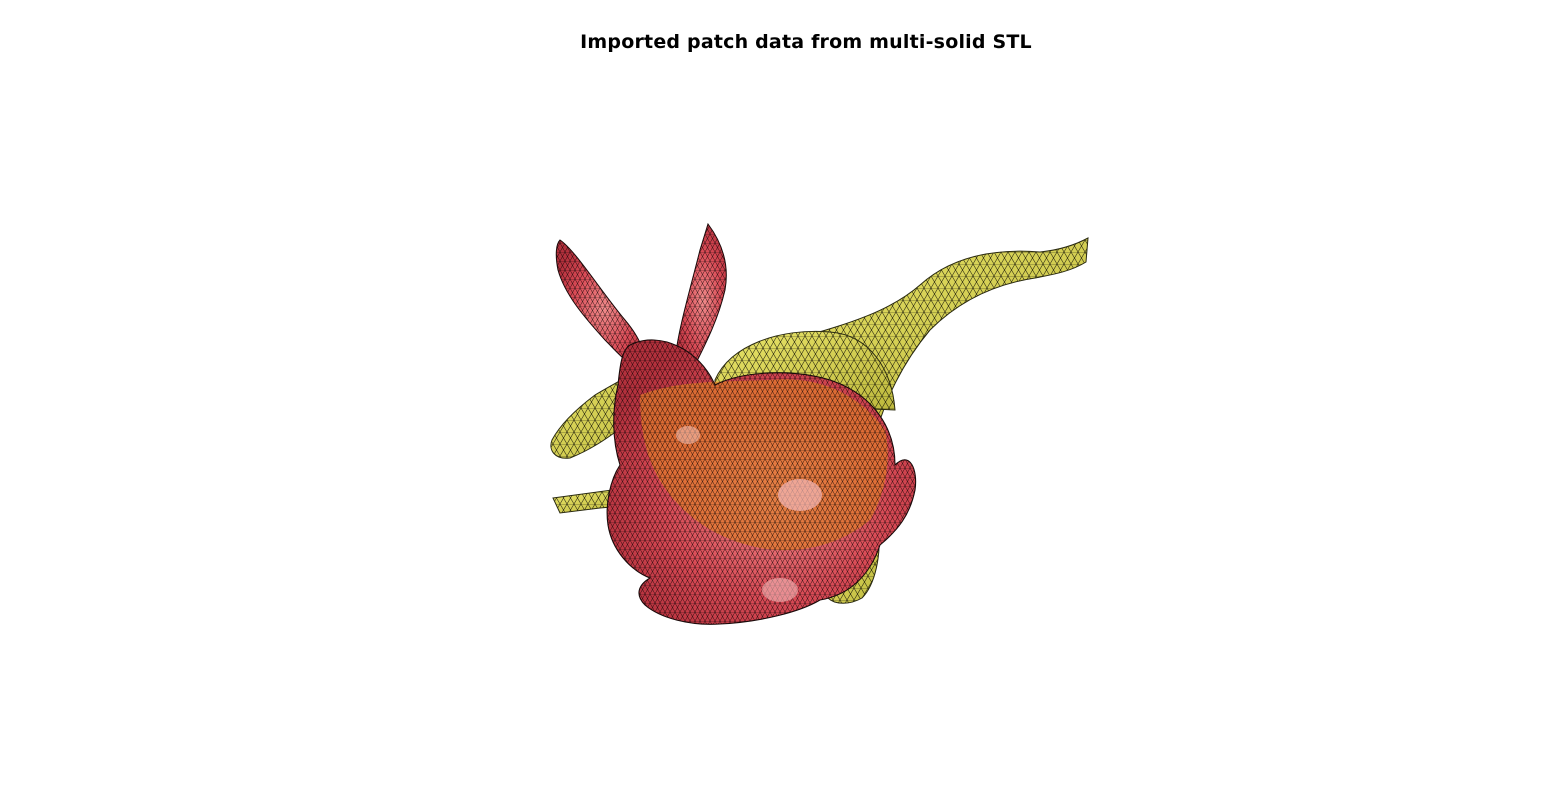  What do you see at coordinates (800, 495) in the screenshot?
I see `bunny-highlight` at bounding box center [800, 495].